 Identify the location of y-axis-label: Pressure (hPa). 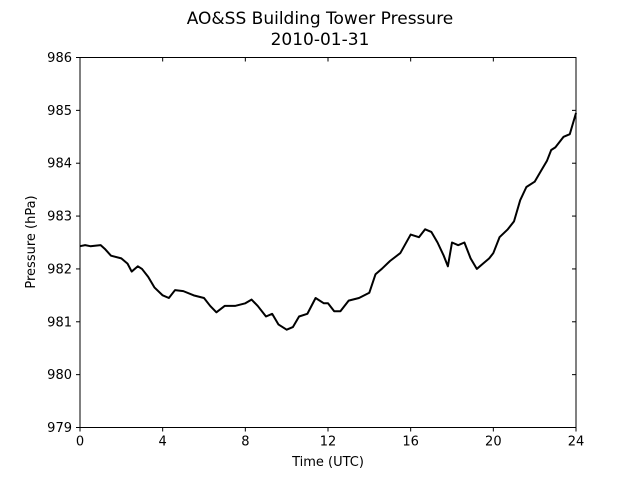
(31, 241).